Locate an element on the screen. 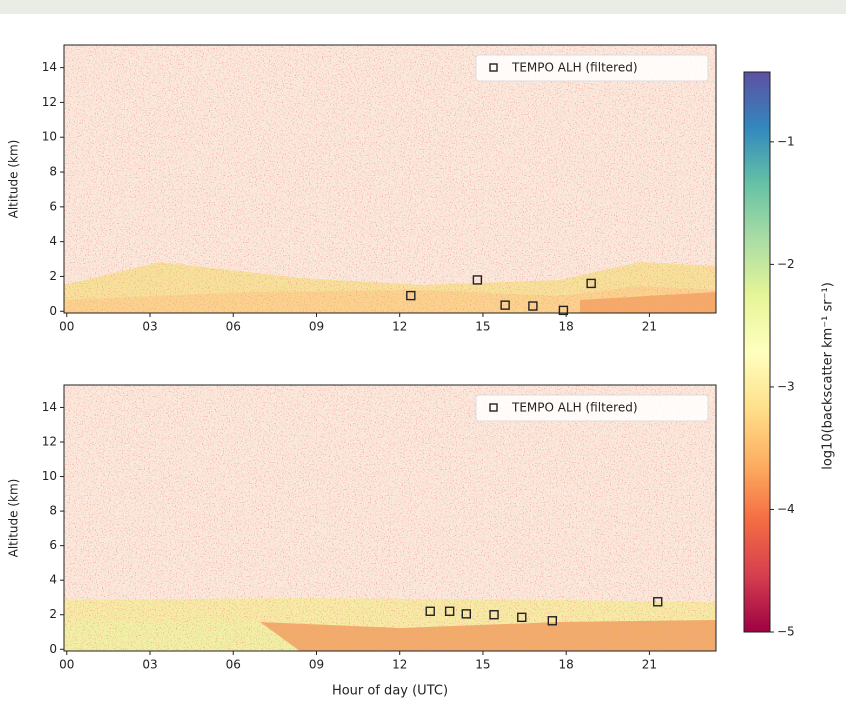  colorbar-label: log10(backscatter km⁻¹ sr⁻¹) is located at coordinates (828, 376).